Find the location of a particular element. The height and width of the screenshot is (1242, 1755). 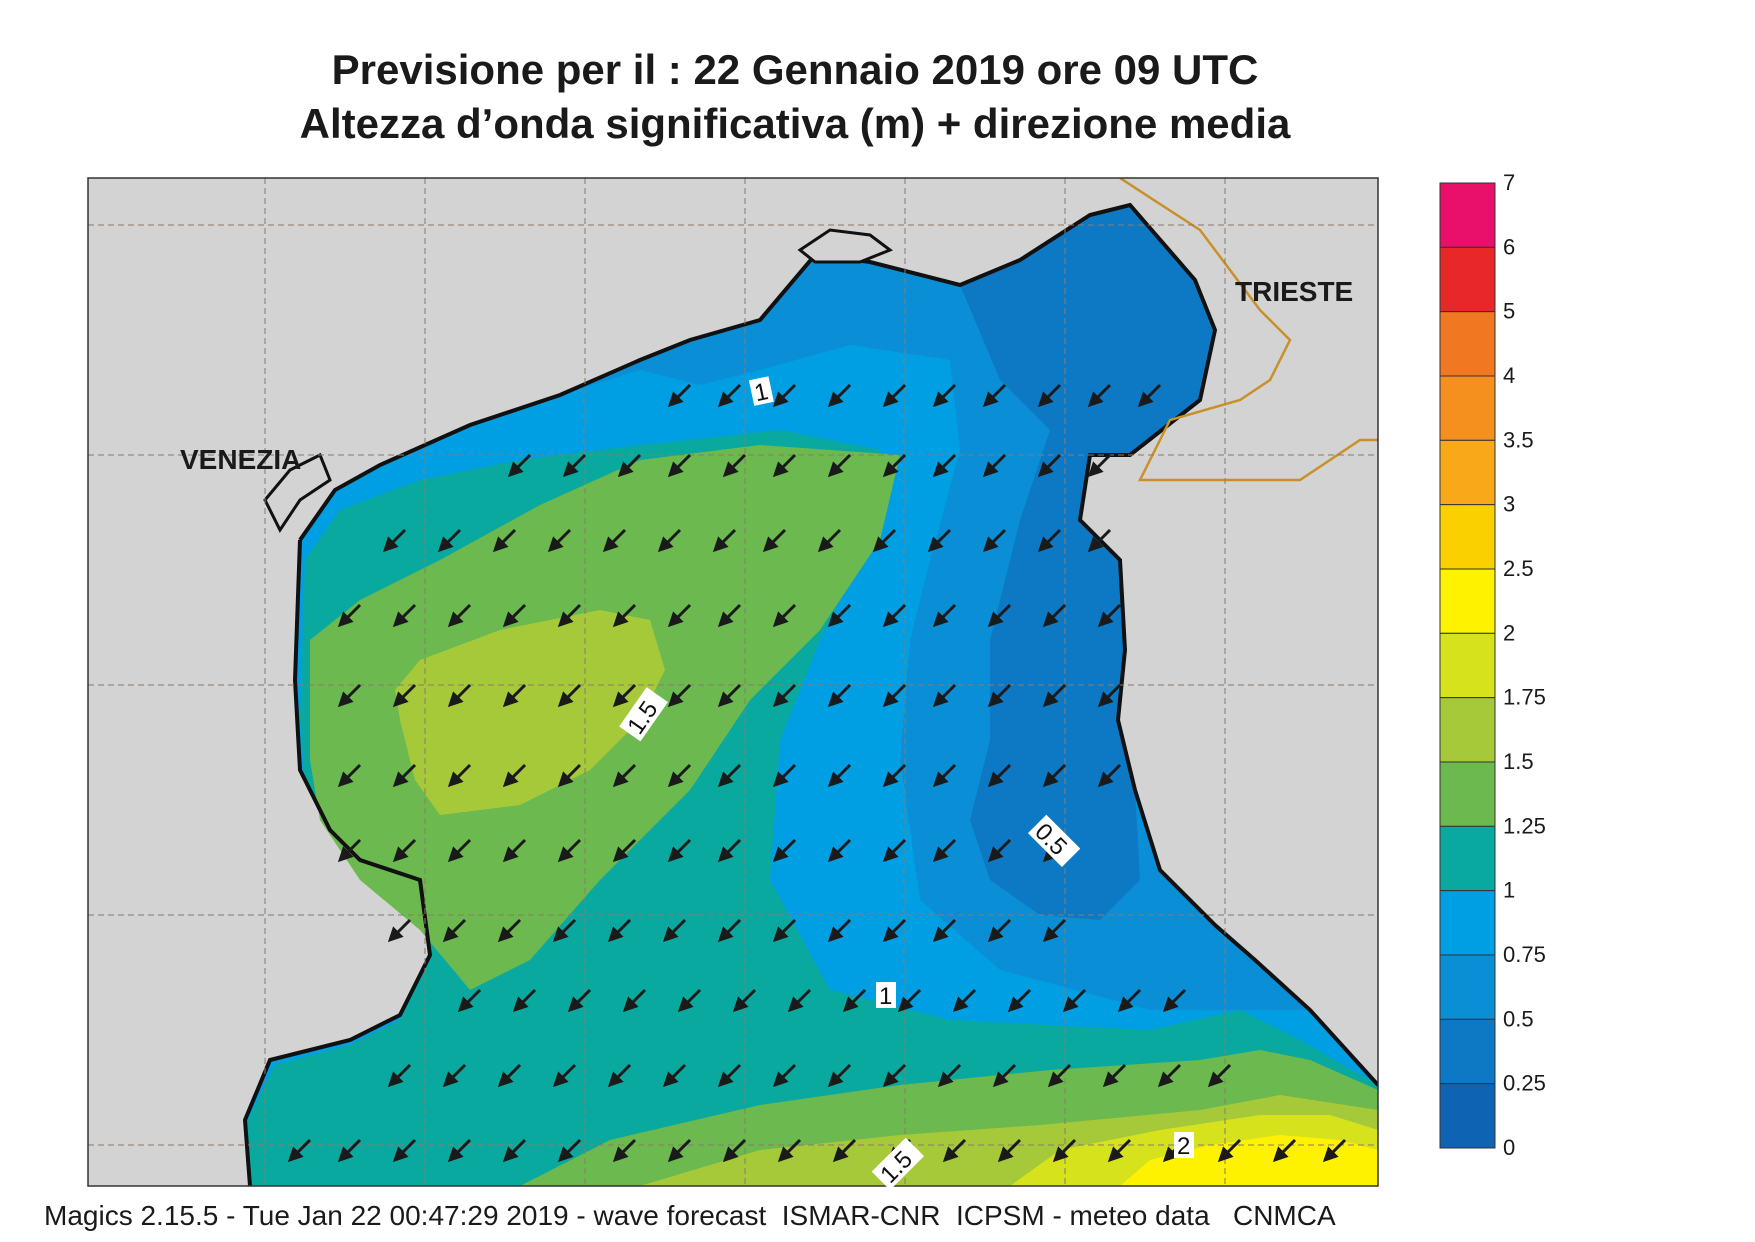

legend-tick-label: 1.25 is located at coordinates (1524, 825).